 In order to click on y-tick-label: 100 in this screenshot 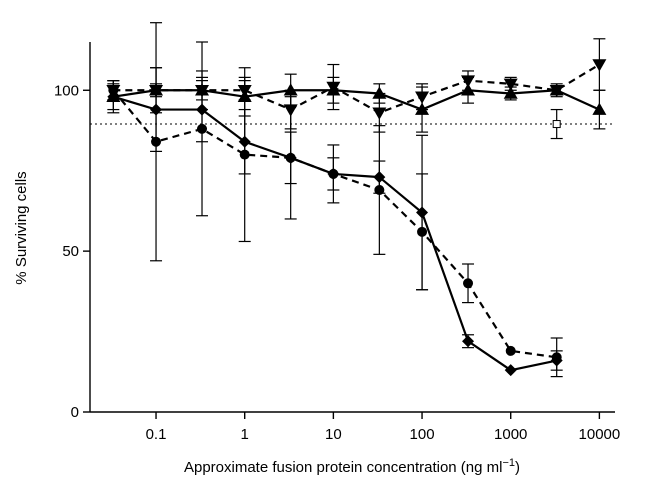, I will do `click(66, 90)`.